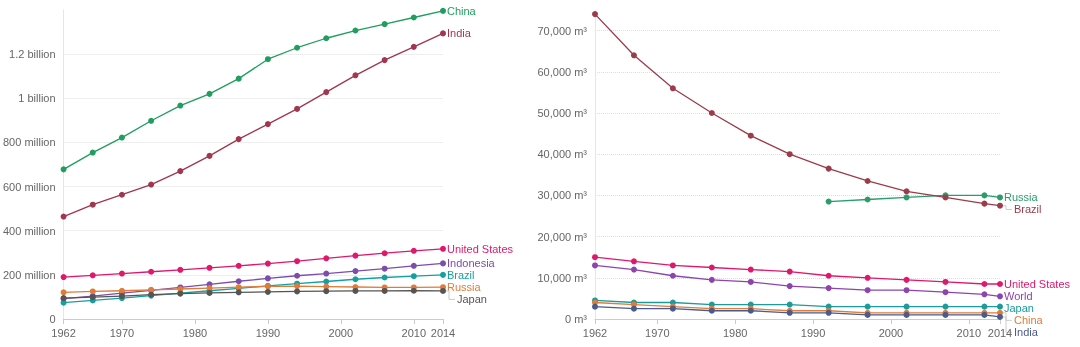 This screenshot has width=1080, height=347. I want to click on y-tick-label: 0 m³, so click(576, 319).